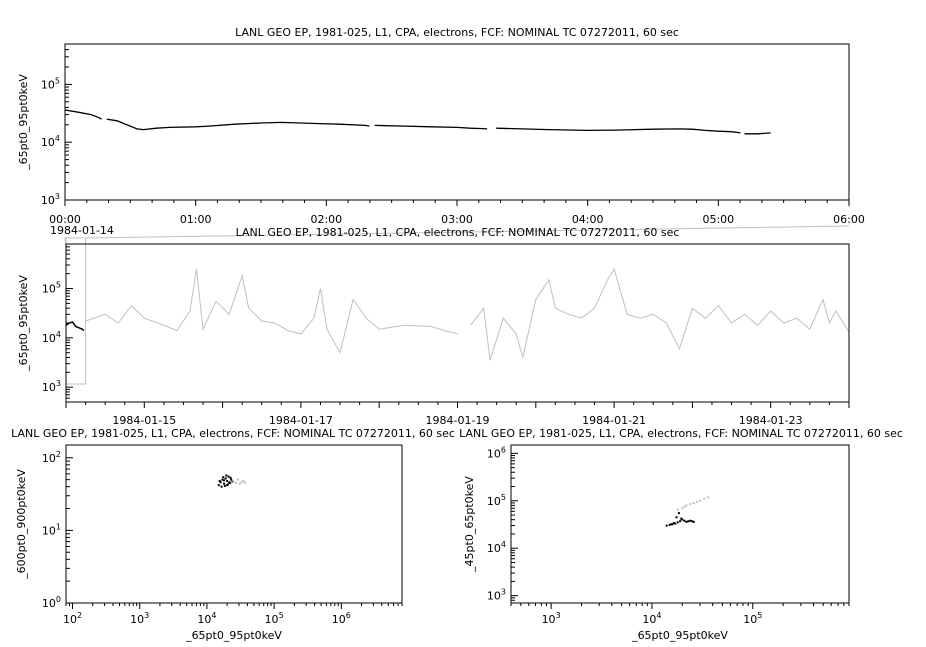 This screenshot has height=647, width=926. What do you see at coordinates (679, 635) in the screenshot?
I see `panel-bottom-right-xlabel: _65pt0_95pt0keV` at bounding box center [679, 635].